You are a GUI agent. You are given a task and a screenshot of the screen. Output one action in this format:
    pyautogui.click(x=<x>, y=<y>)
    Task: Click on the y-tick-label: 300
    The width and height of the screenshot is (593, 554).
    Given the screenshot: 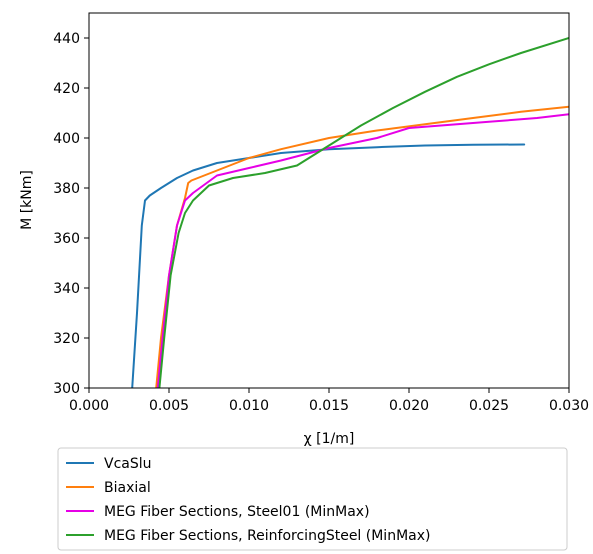 What is the action you would take?
    pyautogui.click(x=66, y=389)
    